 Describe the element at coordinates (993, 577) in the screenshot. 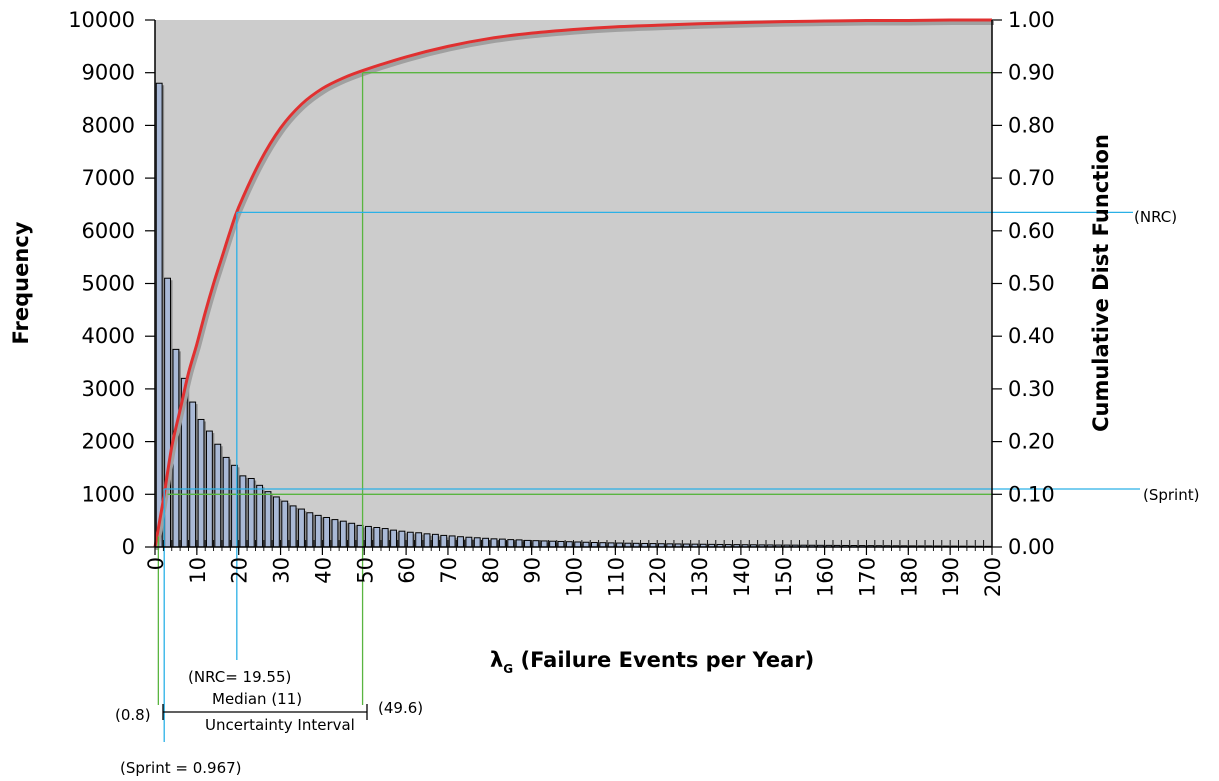

I see `x-tick-label: 200` at that location.